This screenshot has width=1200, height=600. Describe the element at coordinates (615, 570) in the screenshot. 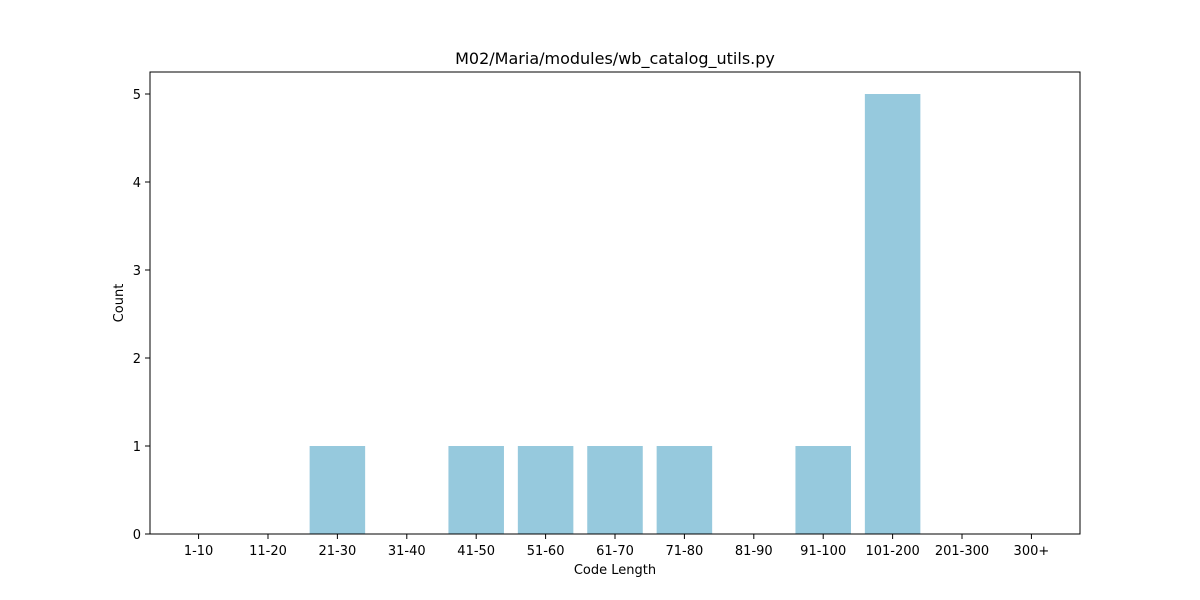

I see `x-axis-label: Code Length` at that location.